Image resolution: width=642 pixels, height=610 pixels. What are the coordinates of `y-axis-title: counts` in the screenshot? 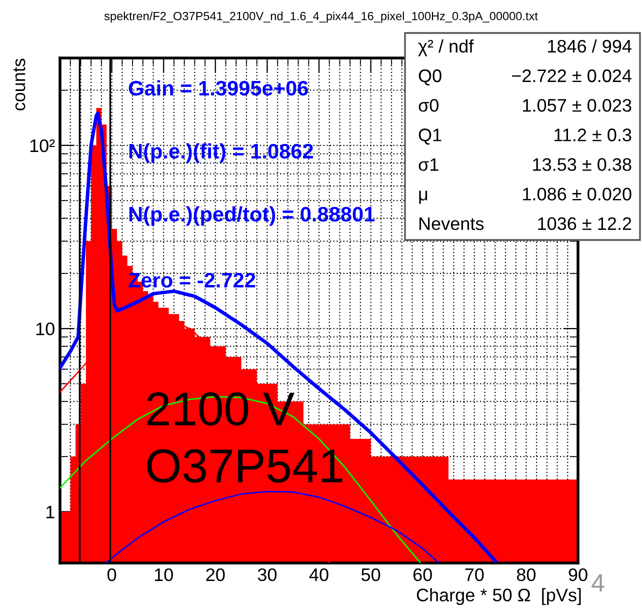 It's located at (19, 84).